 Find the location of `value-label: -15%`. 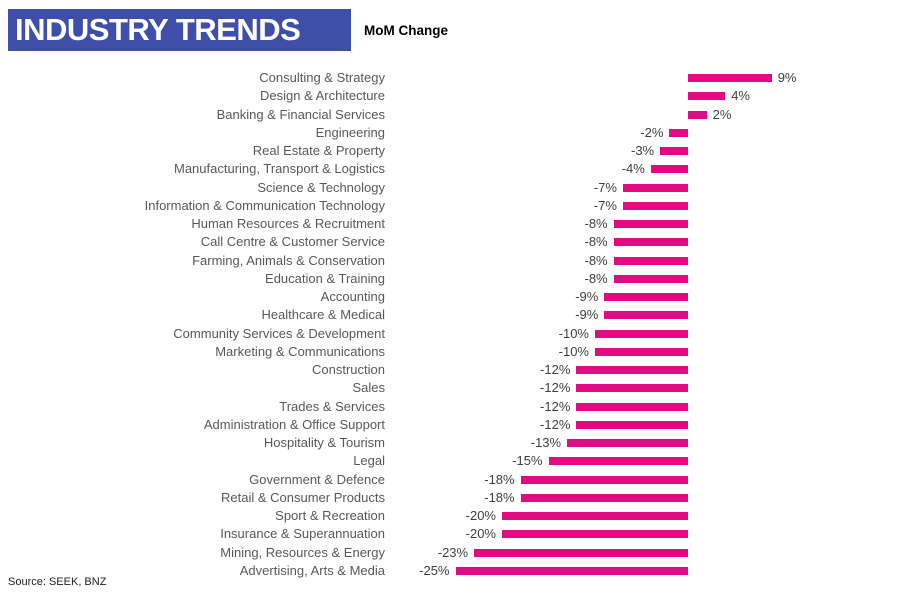

value-label: -15% is located at coordinates (527, 461).